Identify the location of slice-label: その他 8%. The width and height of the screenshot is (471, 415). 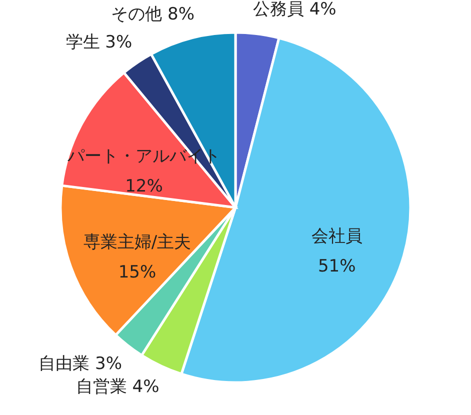
(153, 14).